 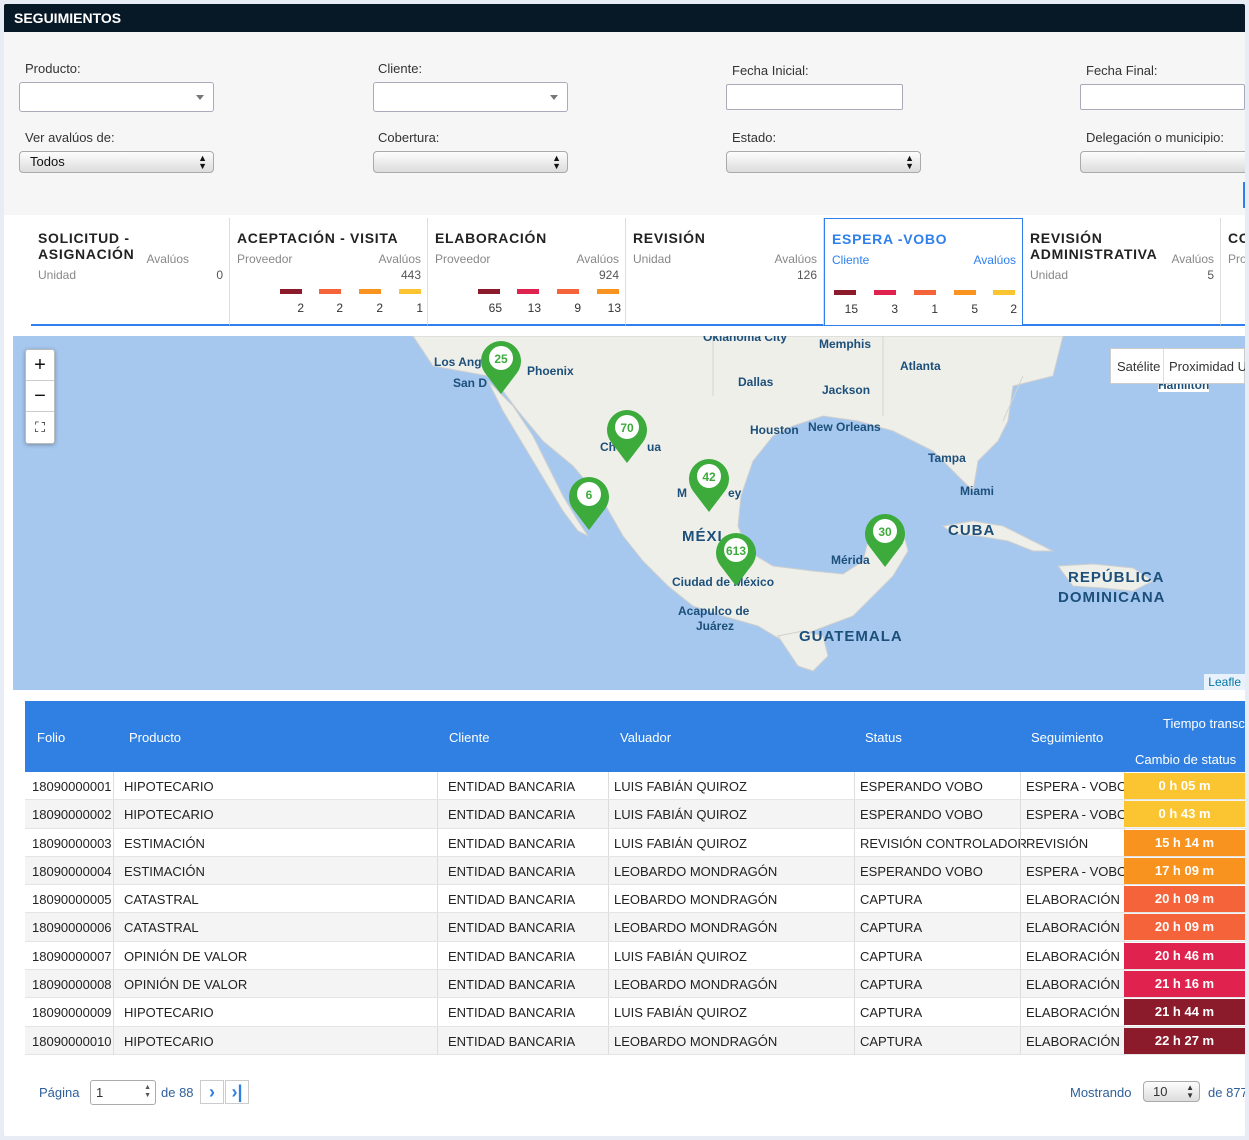 I want to click on ver-avaluos-select: Todos ▲ ▼, so click(x=116, y=162).